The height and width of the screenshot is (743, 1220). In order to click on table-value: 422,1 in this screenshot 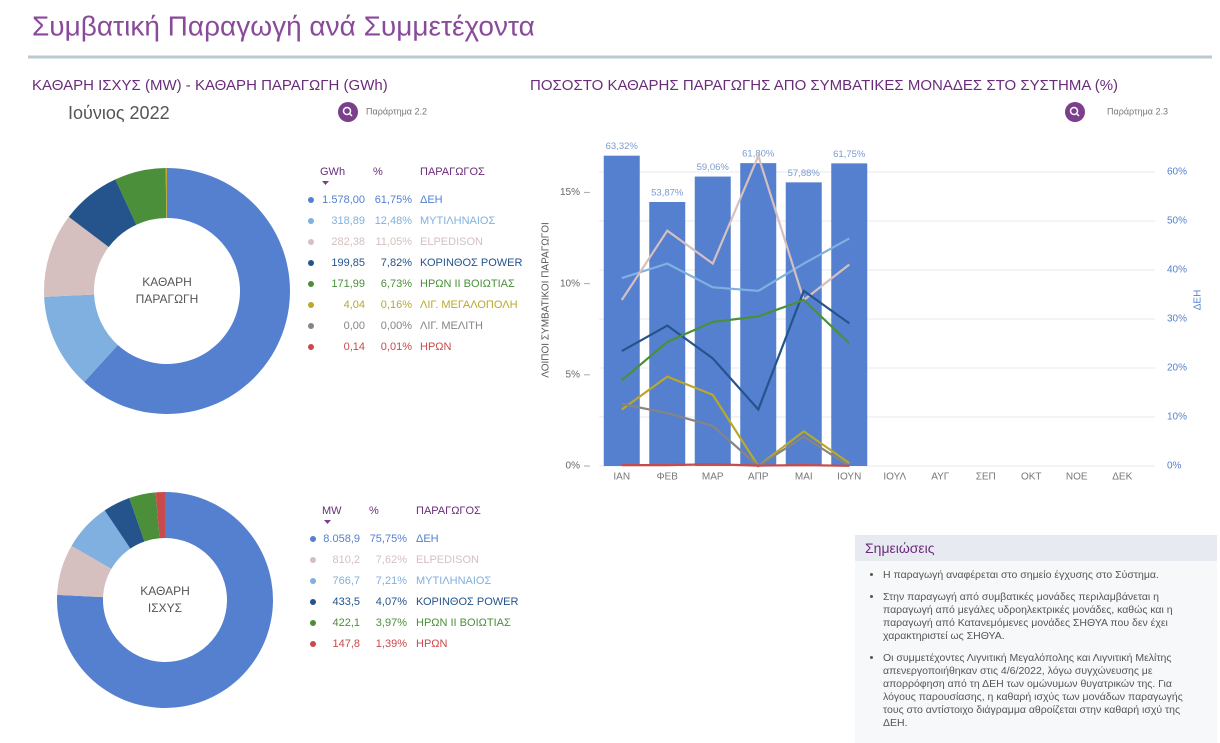, I will do `click(346, 623)`.